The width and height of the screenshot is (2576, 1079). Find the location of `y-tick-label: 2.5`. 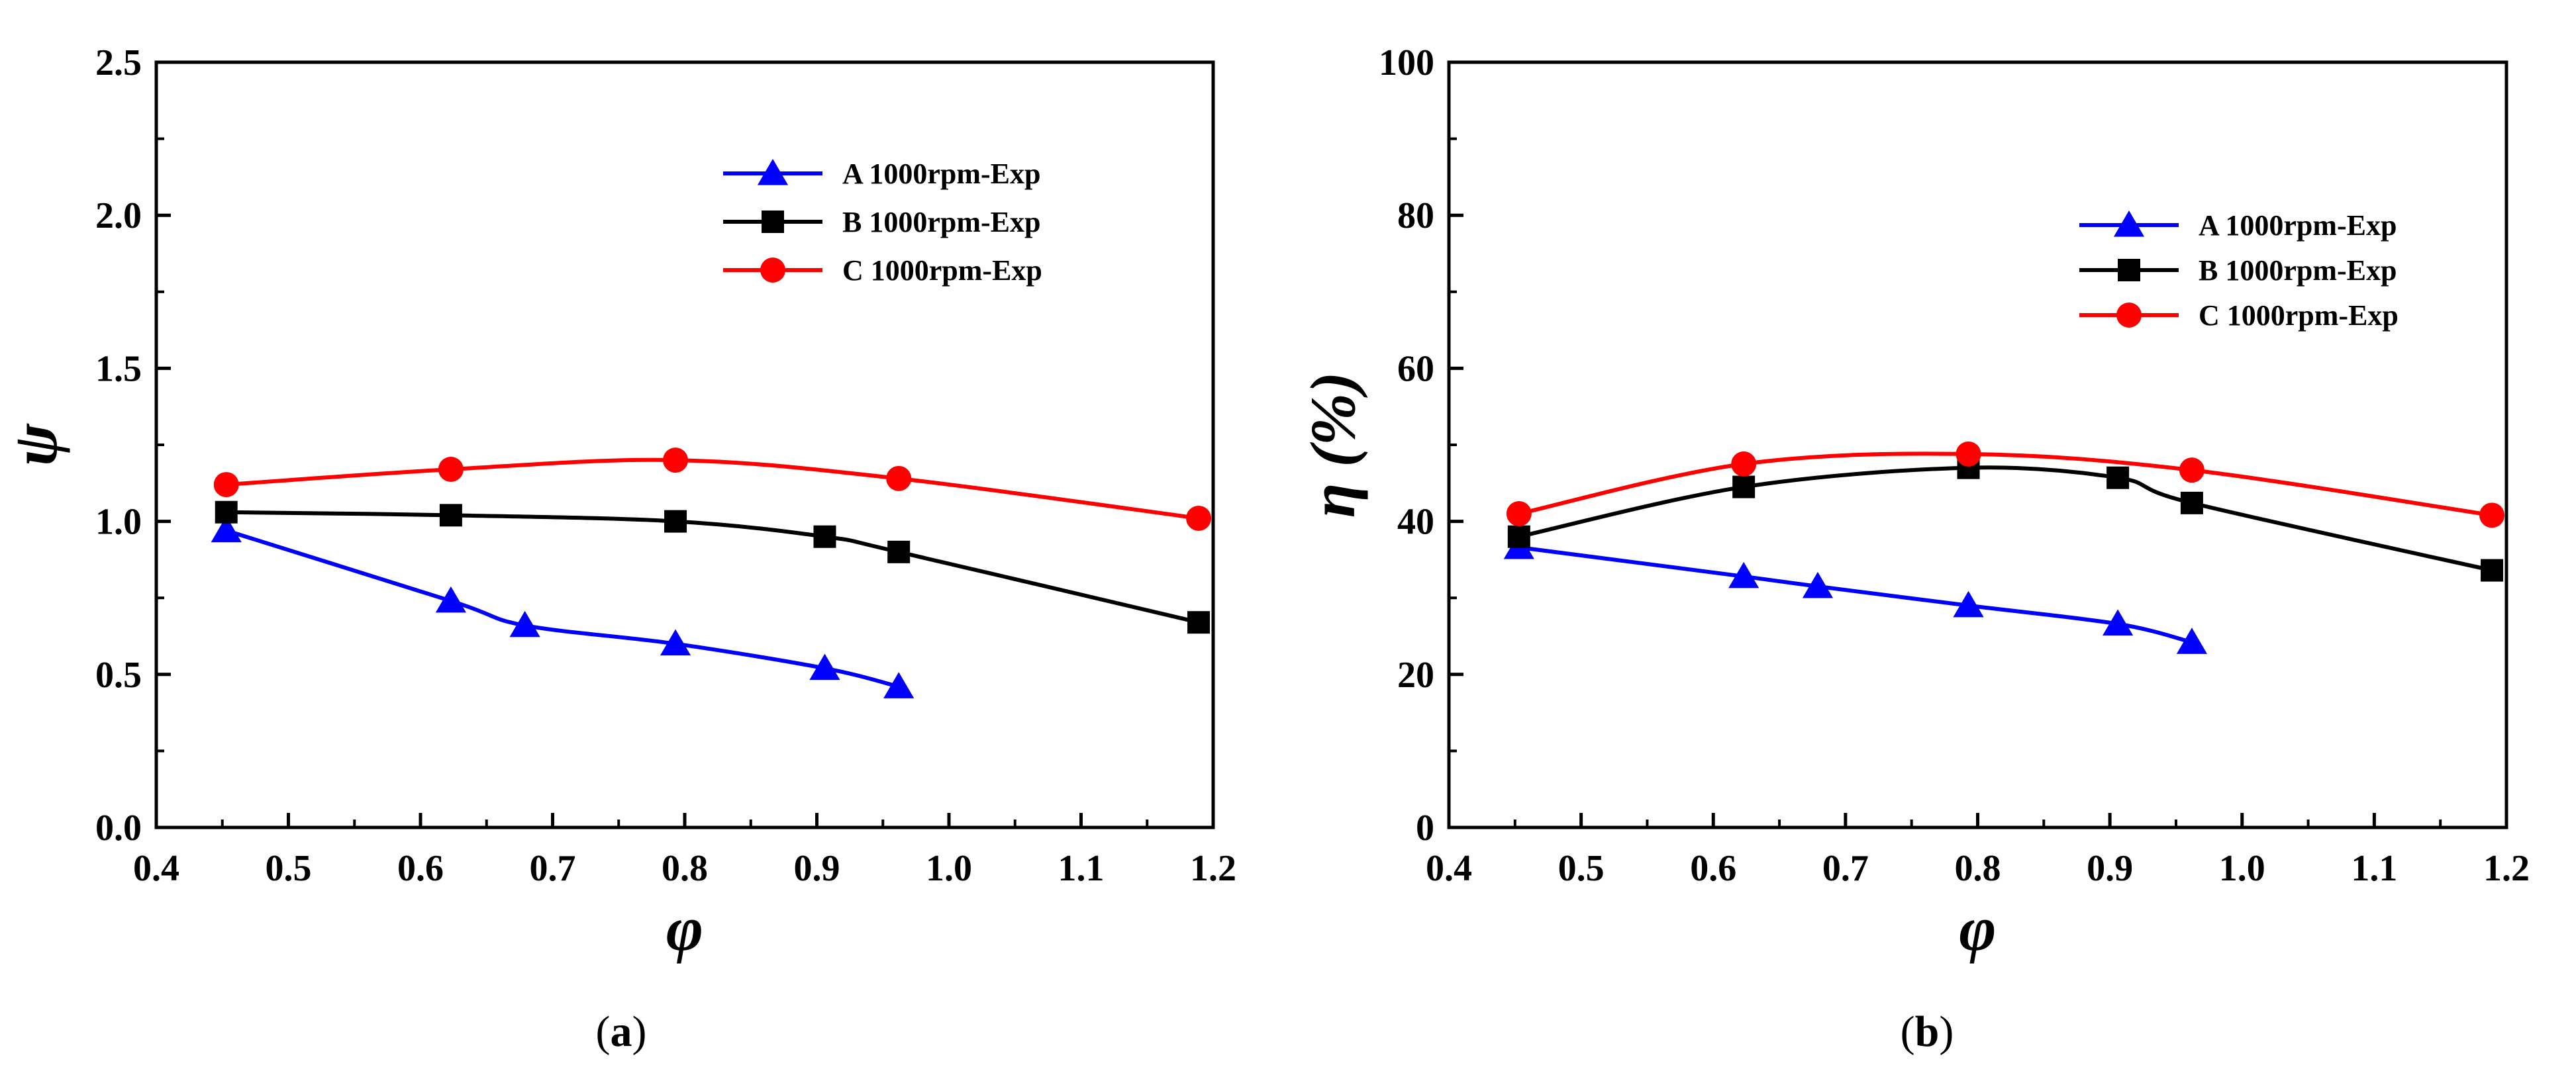

y-tick-label: 2.5 is located at coordinates (118, 62).